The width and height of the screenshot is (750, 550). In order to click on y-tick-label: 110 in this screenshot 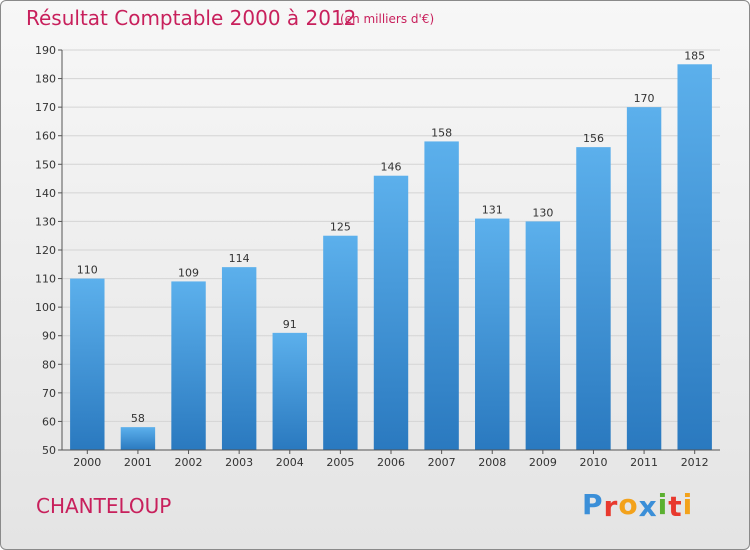, I will do `click(45, 279)`.